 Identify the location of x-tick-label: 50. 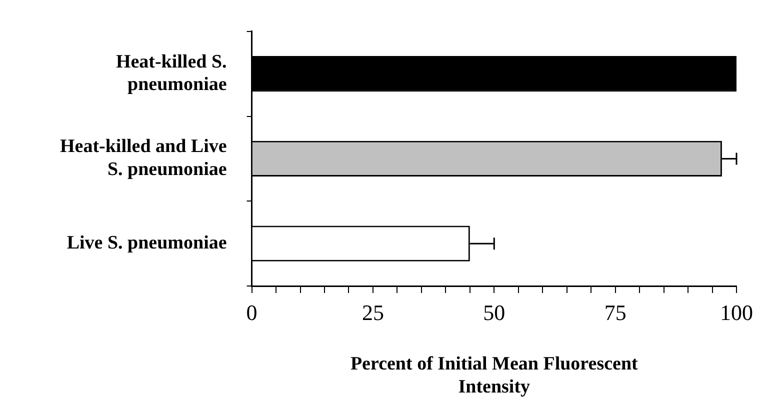
(494, 312).